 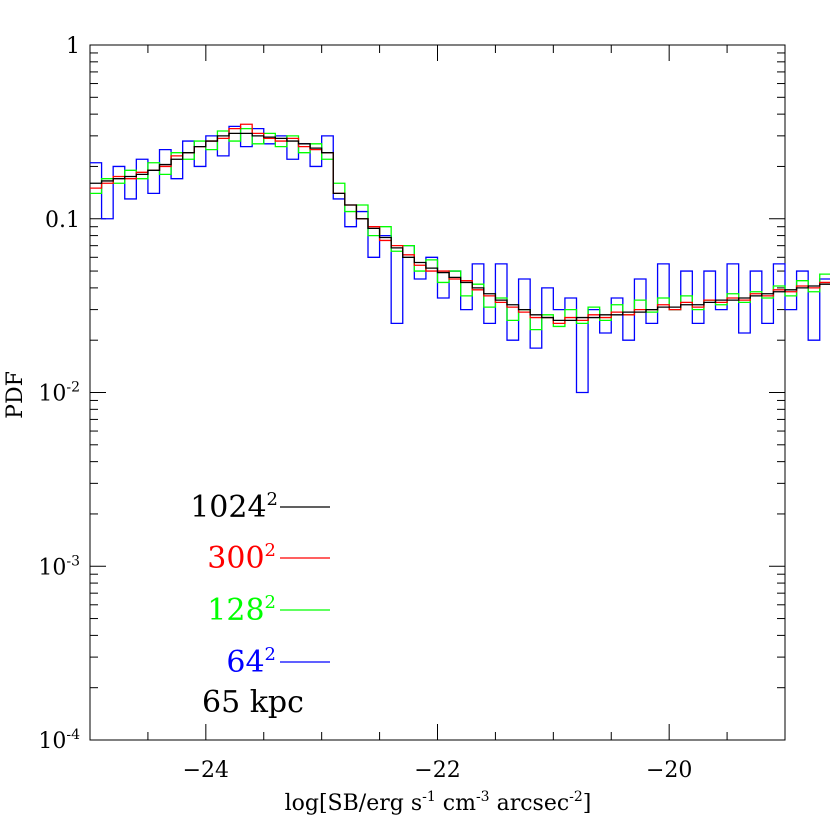 I want to click on legend: 10242 3002 1282 642 65 kpc, so click(x=260, y=604).